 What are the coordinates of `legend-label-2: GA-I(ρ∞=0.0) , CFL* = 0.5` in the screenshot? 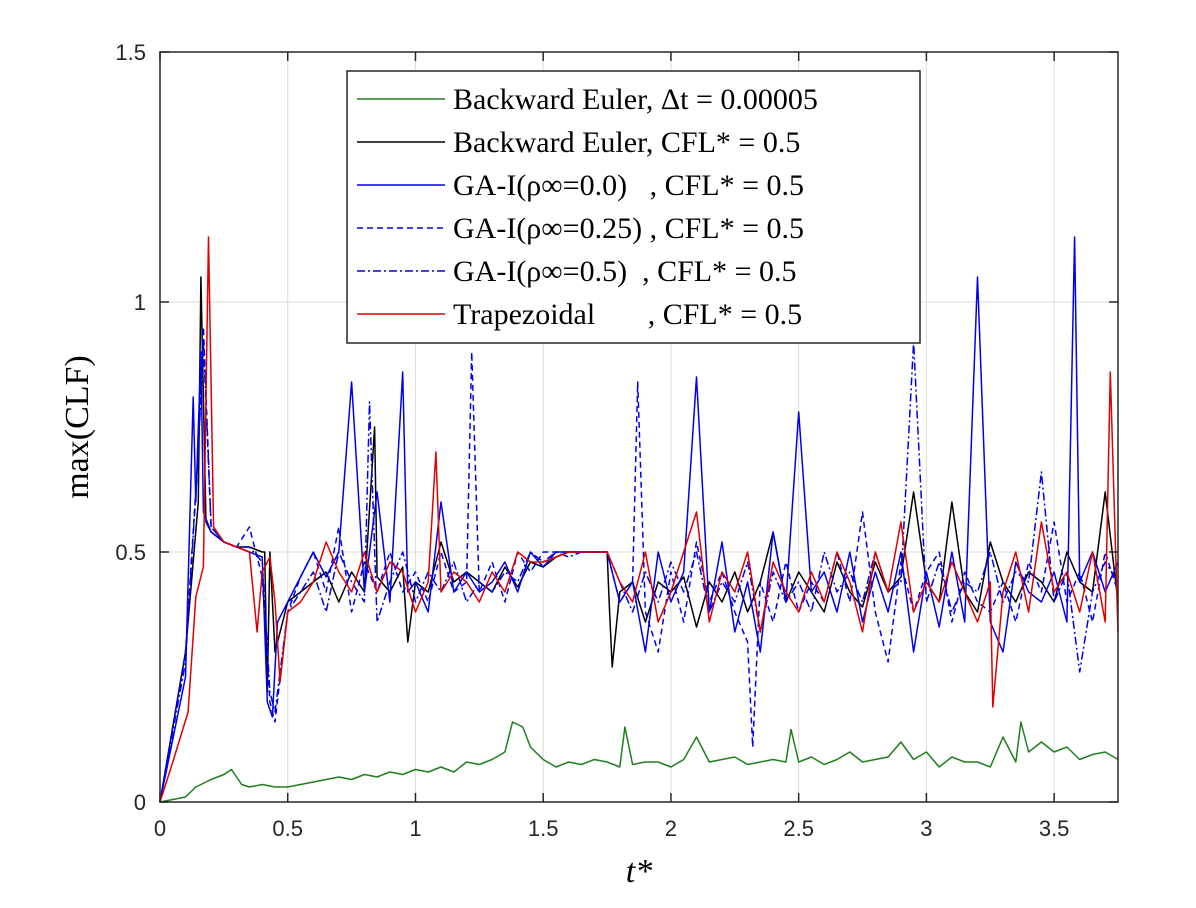 It's located at (628, 185).